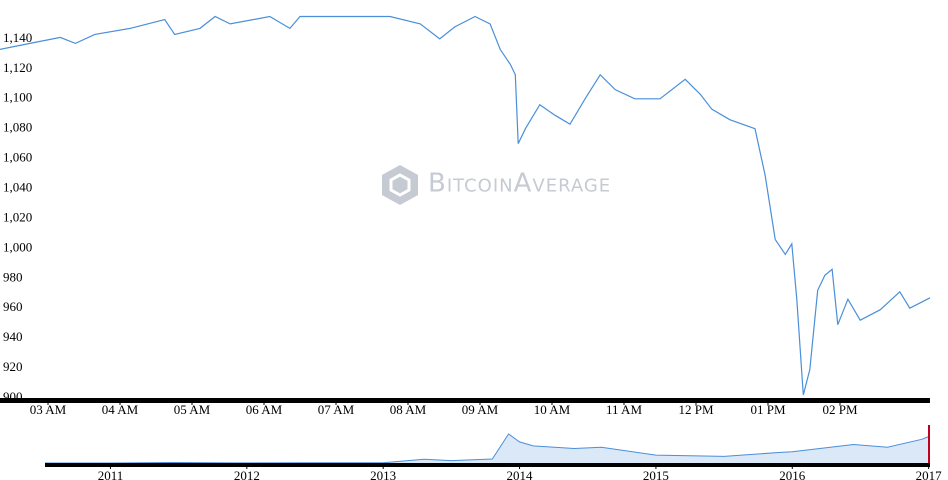 The height and width of the screenshot is (480, 948). What do you see at coordinates (656, 474) in the screenshot?
I see `x-tick-label: 2015` at bounding box center [656, 474].